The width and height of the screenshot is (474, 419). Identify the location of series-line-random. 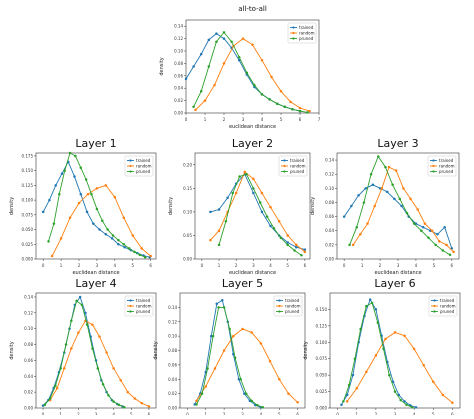
(252, 75).